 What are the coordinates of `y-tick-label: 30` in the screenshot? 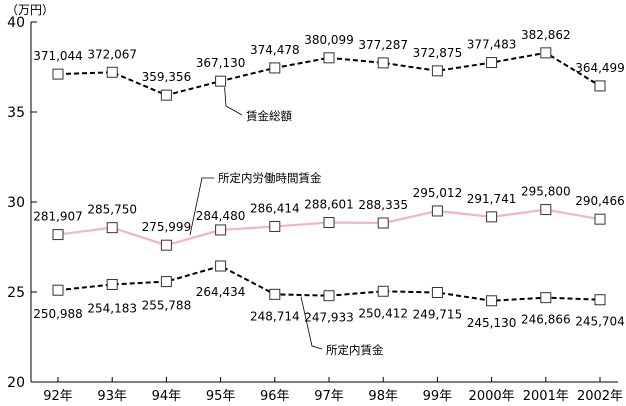 It's located at (16, 203).